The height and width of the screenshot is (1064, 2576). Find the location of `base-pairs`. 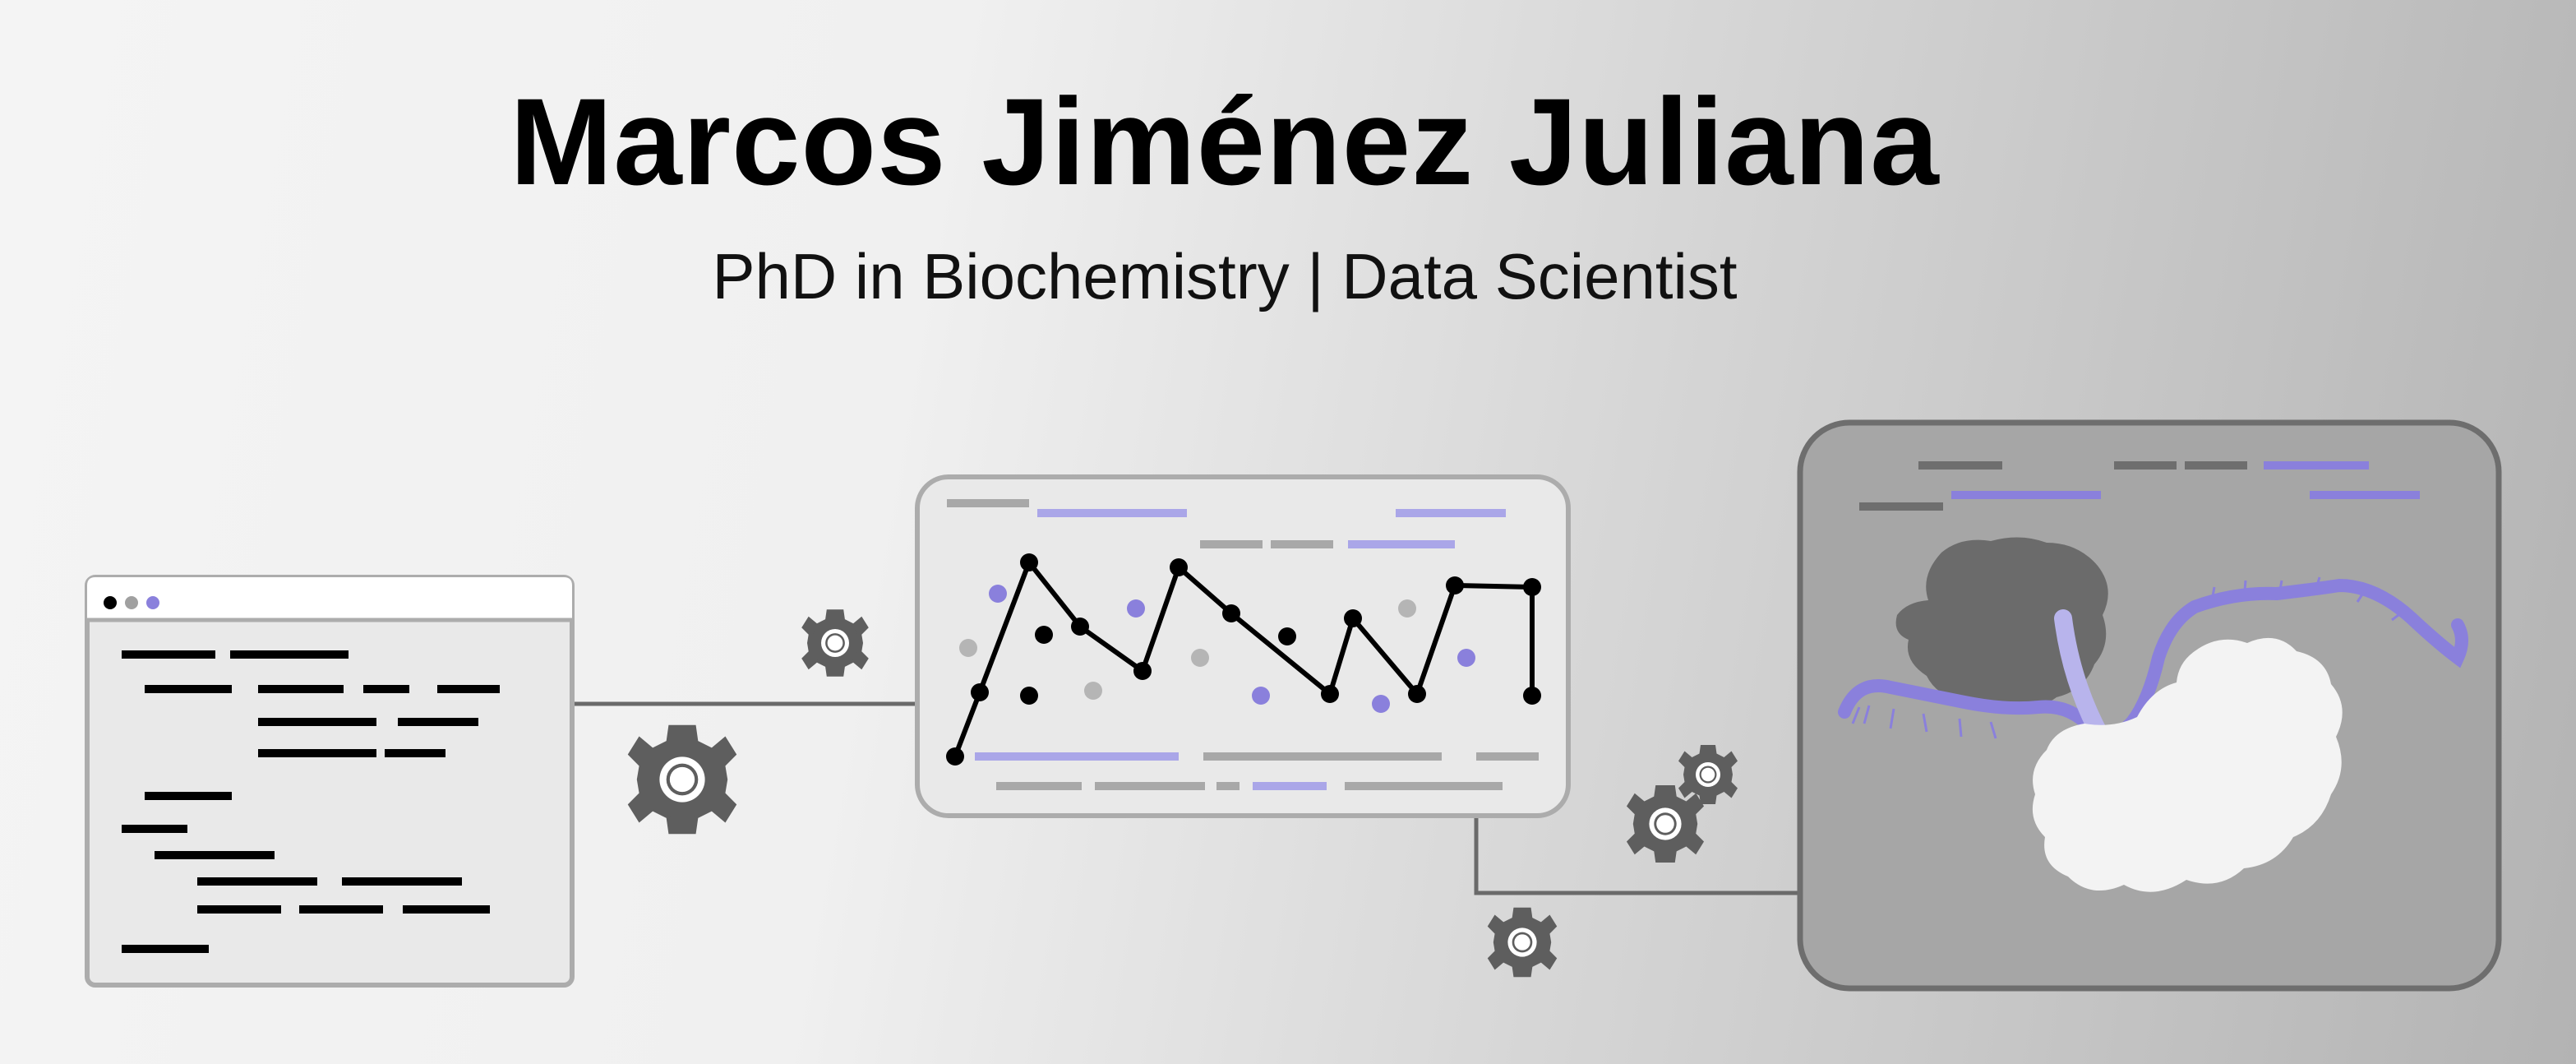

base-pairs is located at coordinates (2128, 657).